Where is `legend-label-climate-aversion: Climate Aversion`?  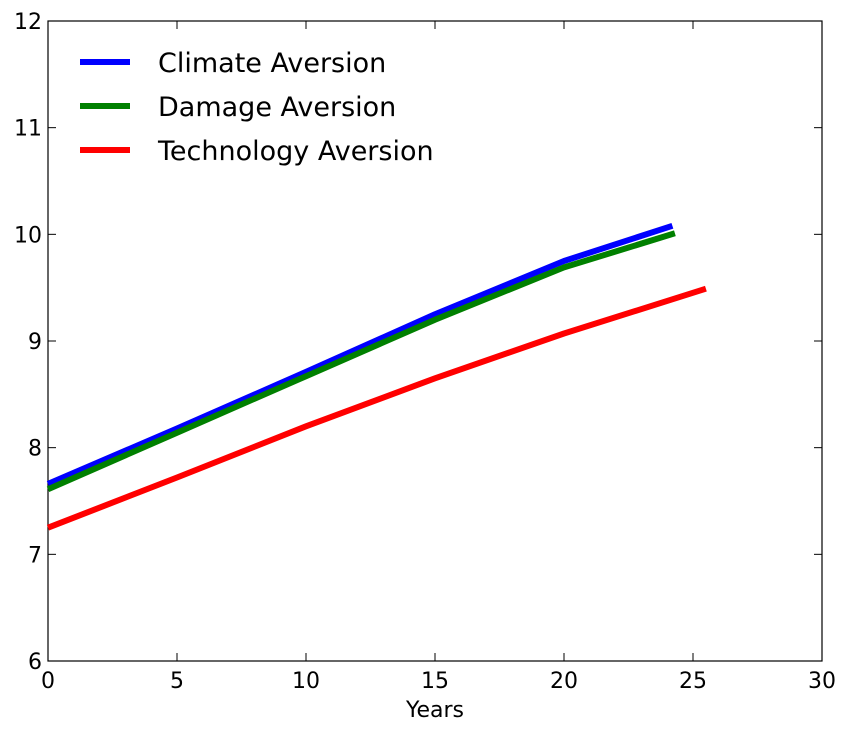
legend-label-climate-aversion: Climate Aversion is located at coordinates (272, 63).